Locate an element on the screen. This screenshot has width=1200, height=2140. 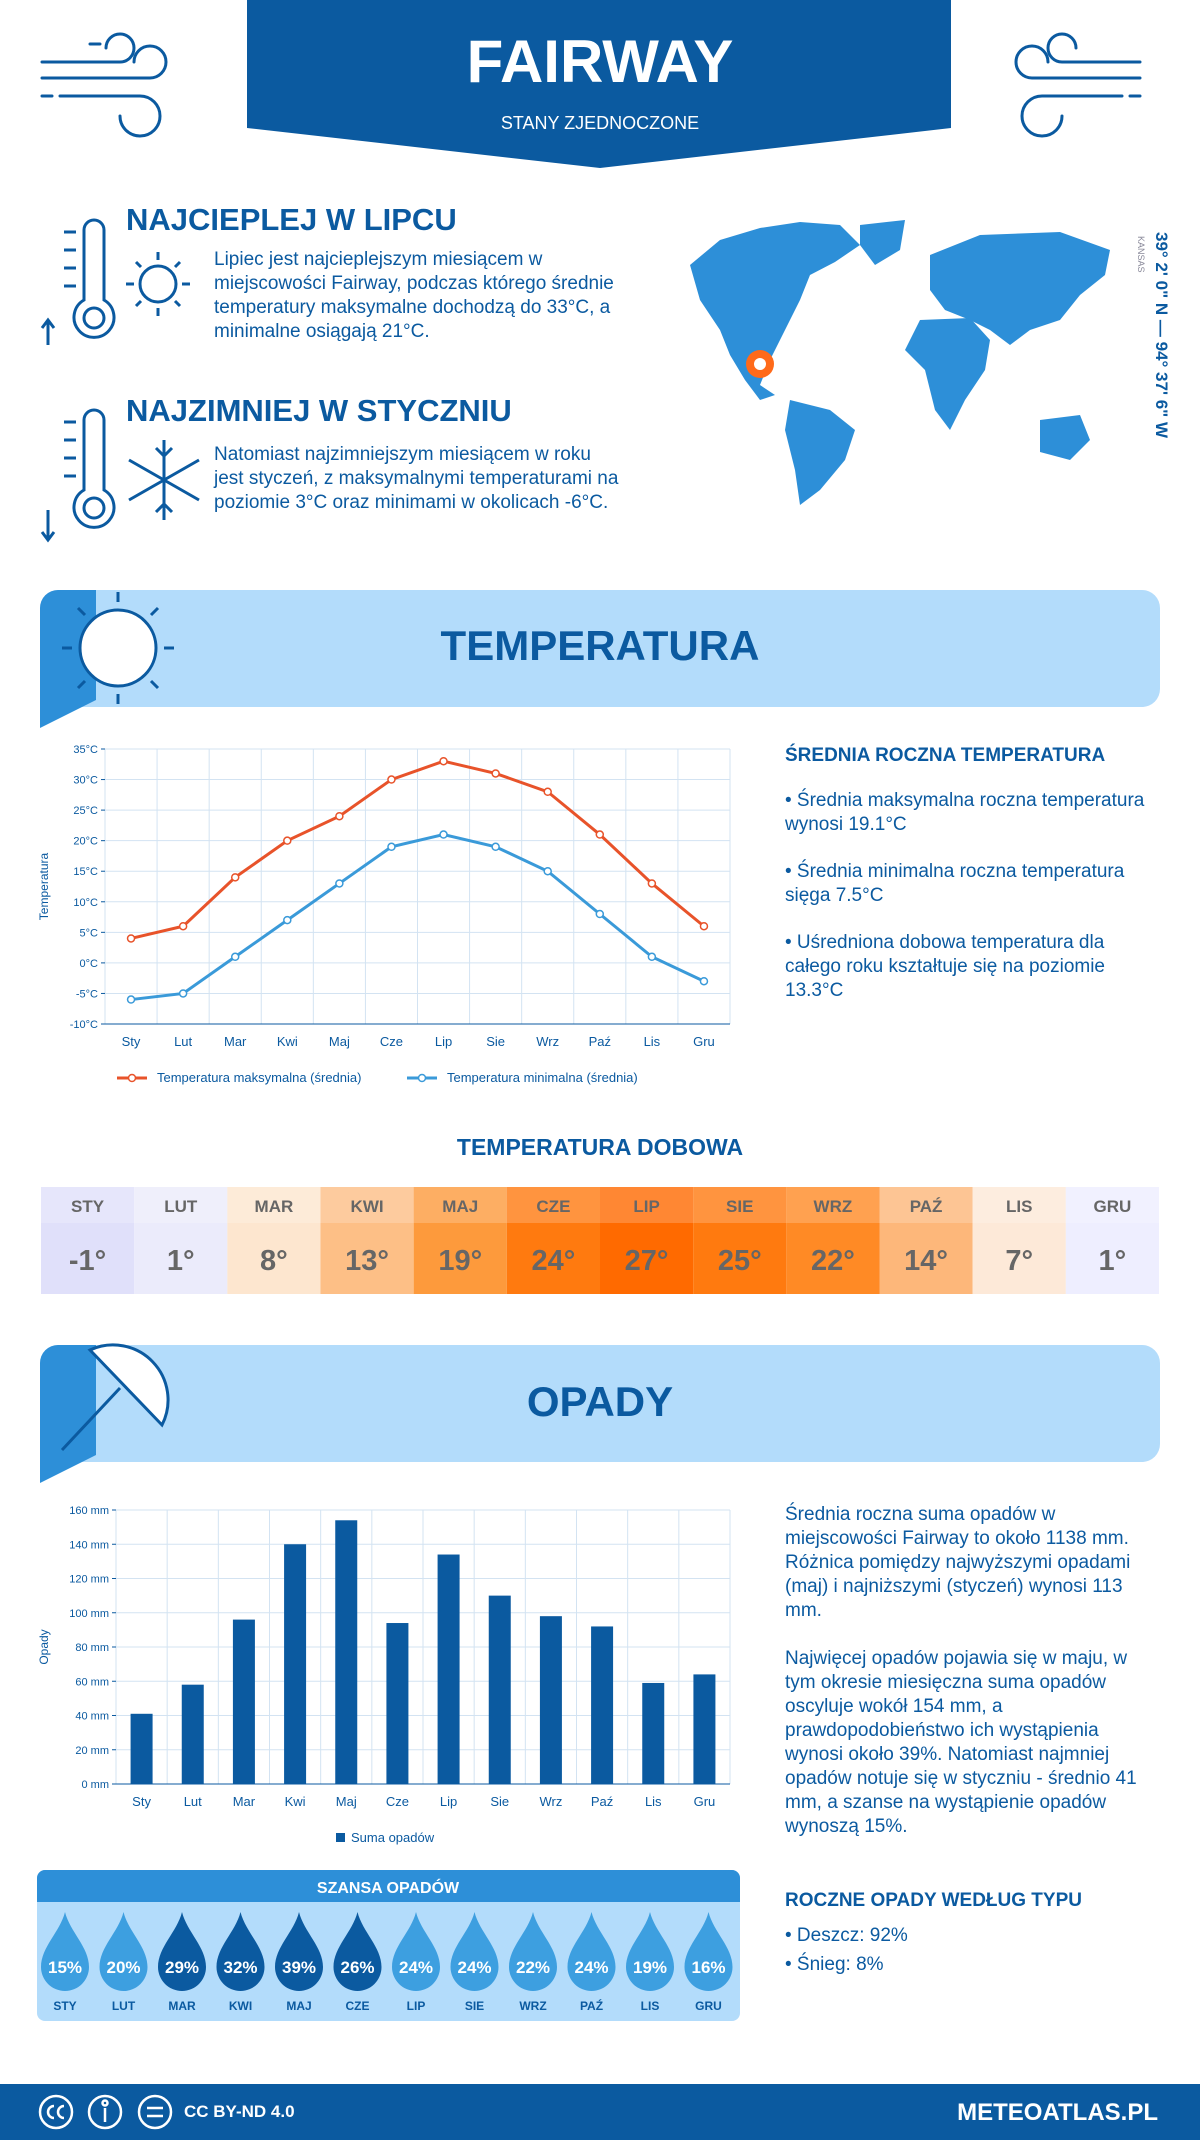
x-tick-label: Lip is located at coordinates (448, 1801).